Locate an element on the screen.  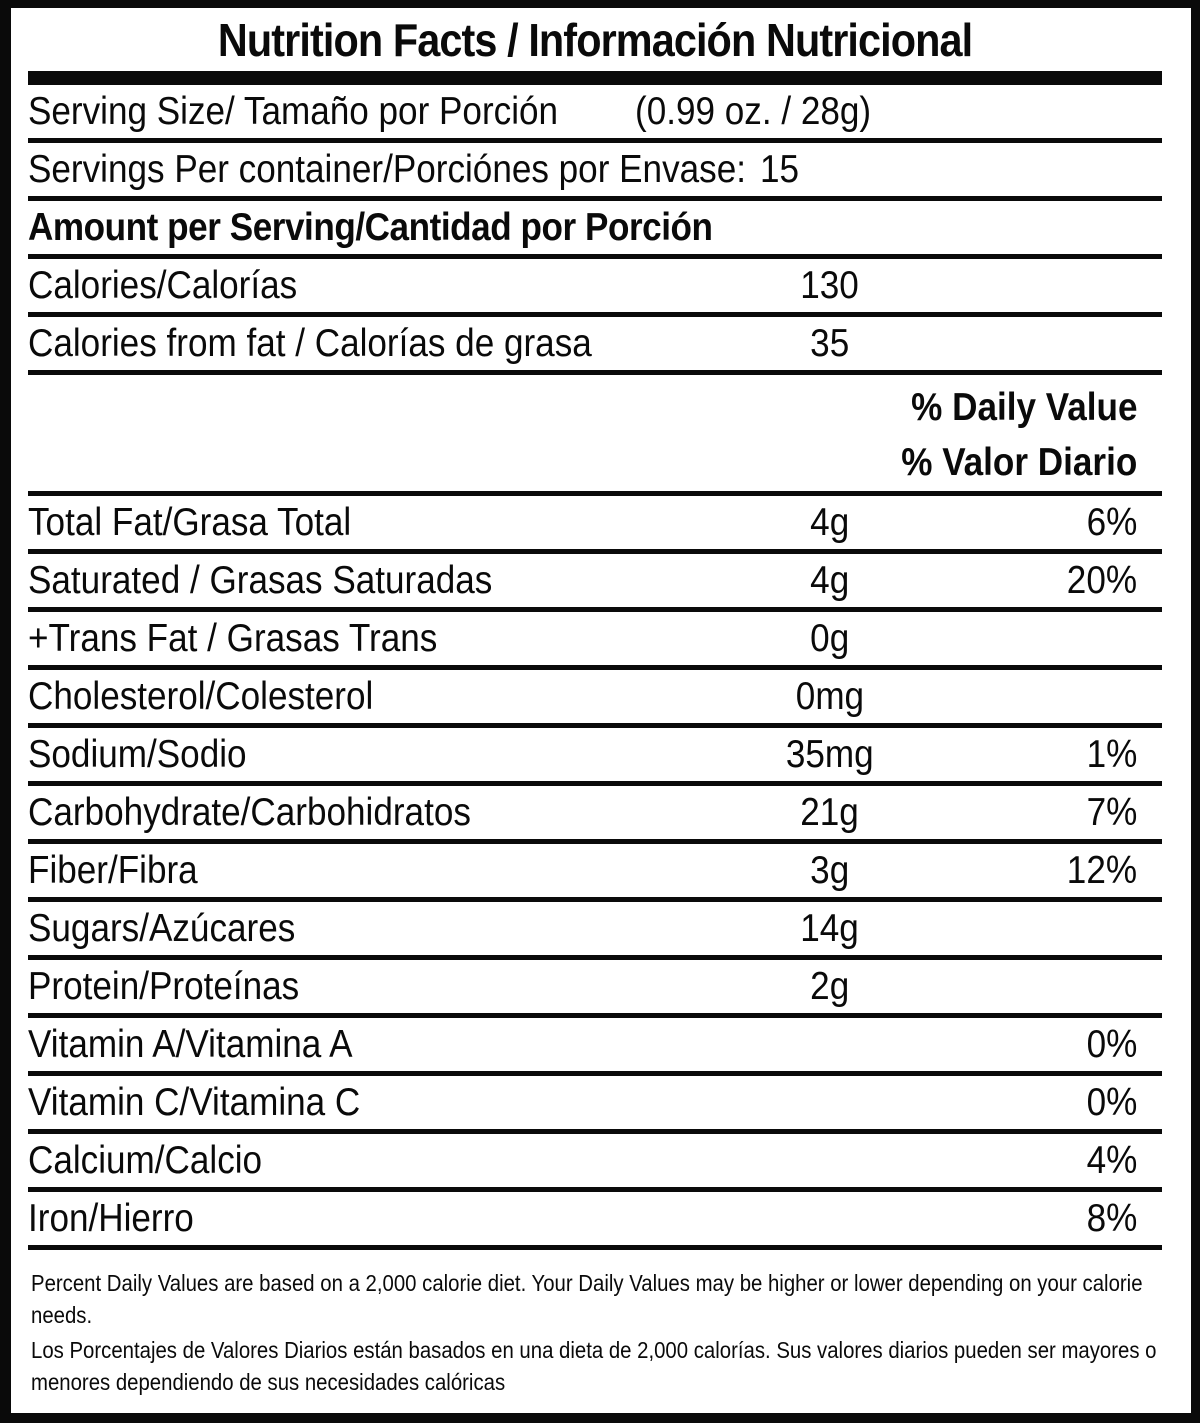
nutrient-row-calcium: Calcium/Calcio 4% is located at coordinates (595, 1160).